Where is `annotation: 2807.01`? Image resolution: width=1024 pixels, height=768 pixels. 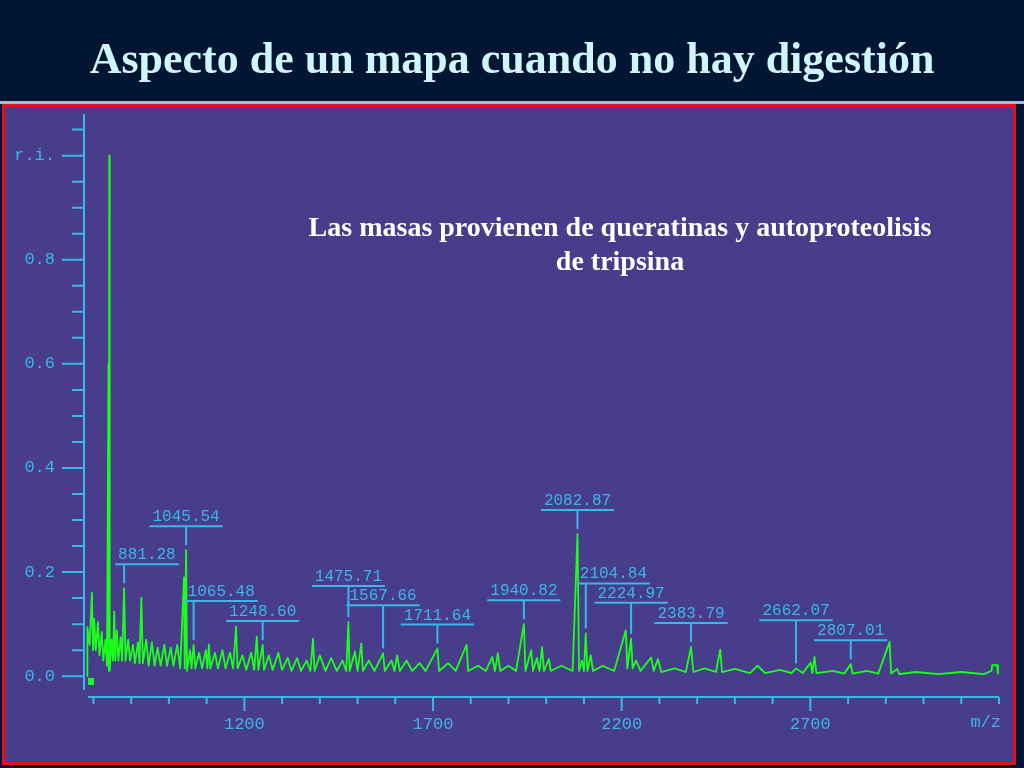
annotation: 2807.01 is located at coordinates (851, 631).